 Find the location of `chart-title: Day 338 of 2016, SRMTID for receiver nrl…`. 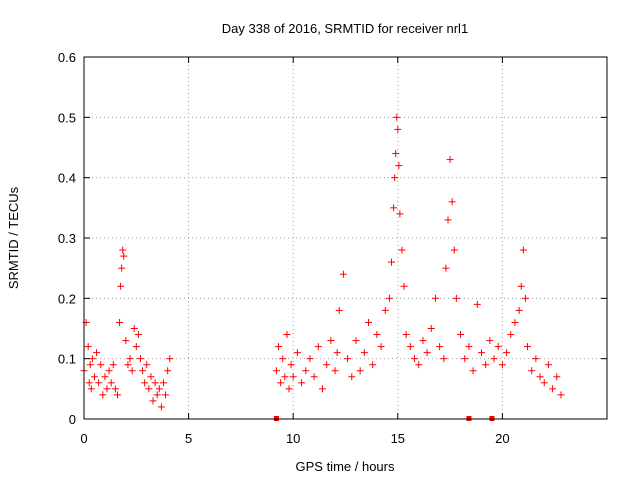

chart-title: Day 338 of 2016, SRMTID for receiver nrl… is located at coordinates (345, 28).